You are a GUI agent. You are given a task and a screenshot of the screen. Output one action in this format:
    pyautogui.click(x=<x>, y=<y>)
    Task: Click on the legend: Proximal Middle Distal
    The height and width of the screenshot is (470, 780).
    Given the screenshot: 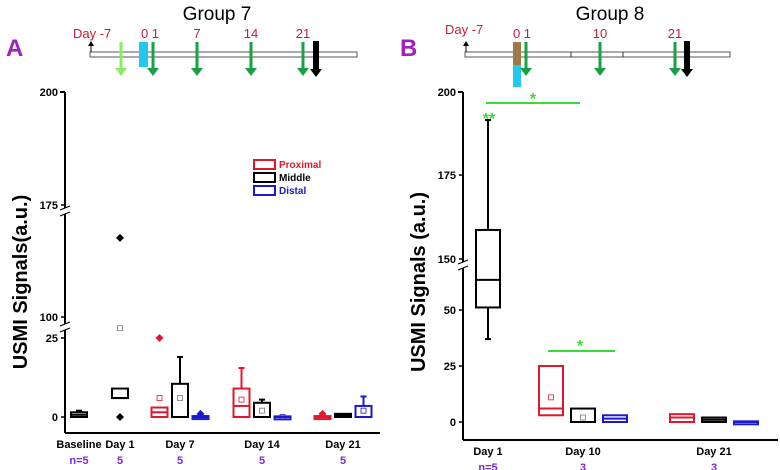 What is the action you would take?
    pyautogui.click(x=287, y=178)
    